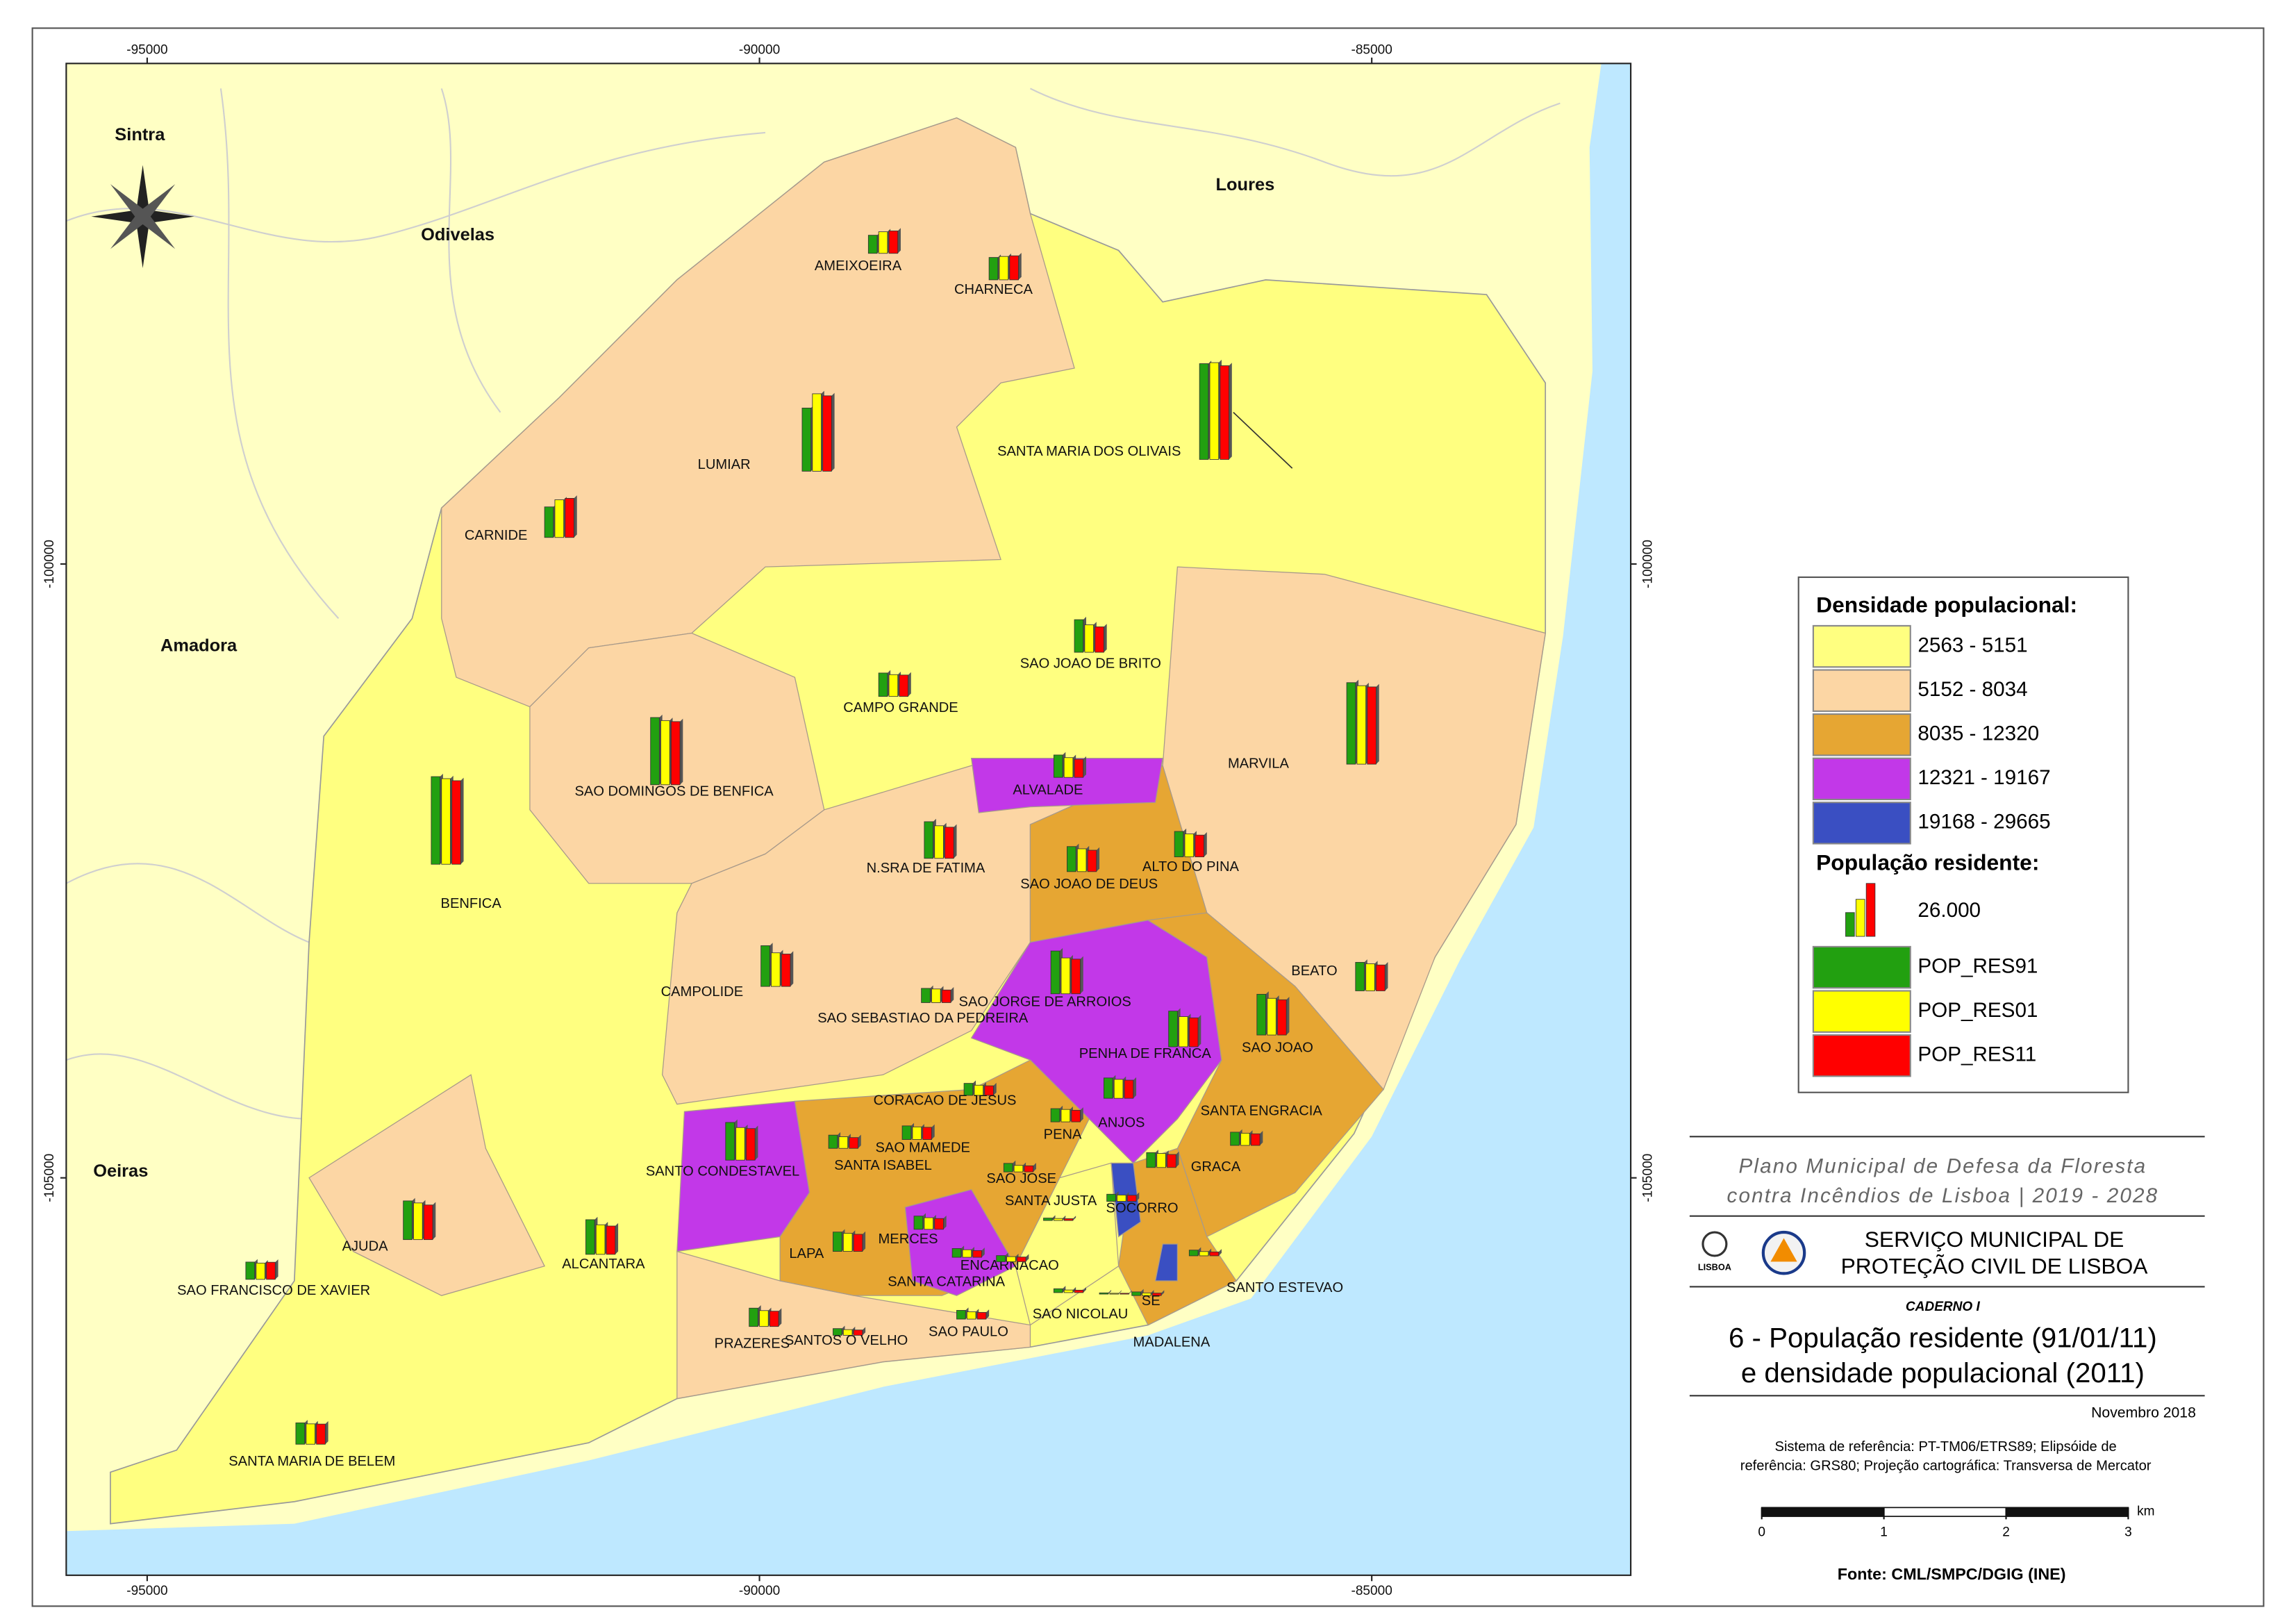 Image resolution: width=2296 pixels, height=1624 pixels. I want to click on parish-label: CAMPOLIDE, so click(703, 992).